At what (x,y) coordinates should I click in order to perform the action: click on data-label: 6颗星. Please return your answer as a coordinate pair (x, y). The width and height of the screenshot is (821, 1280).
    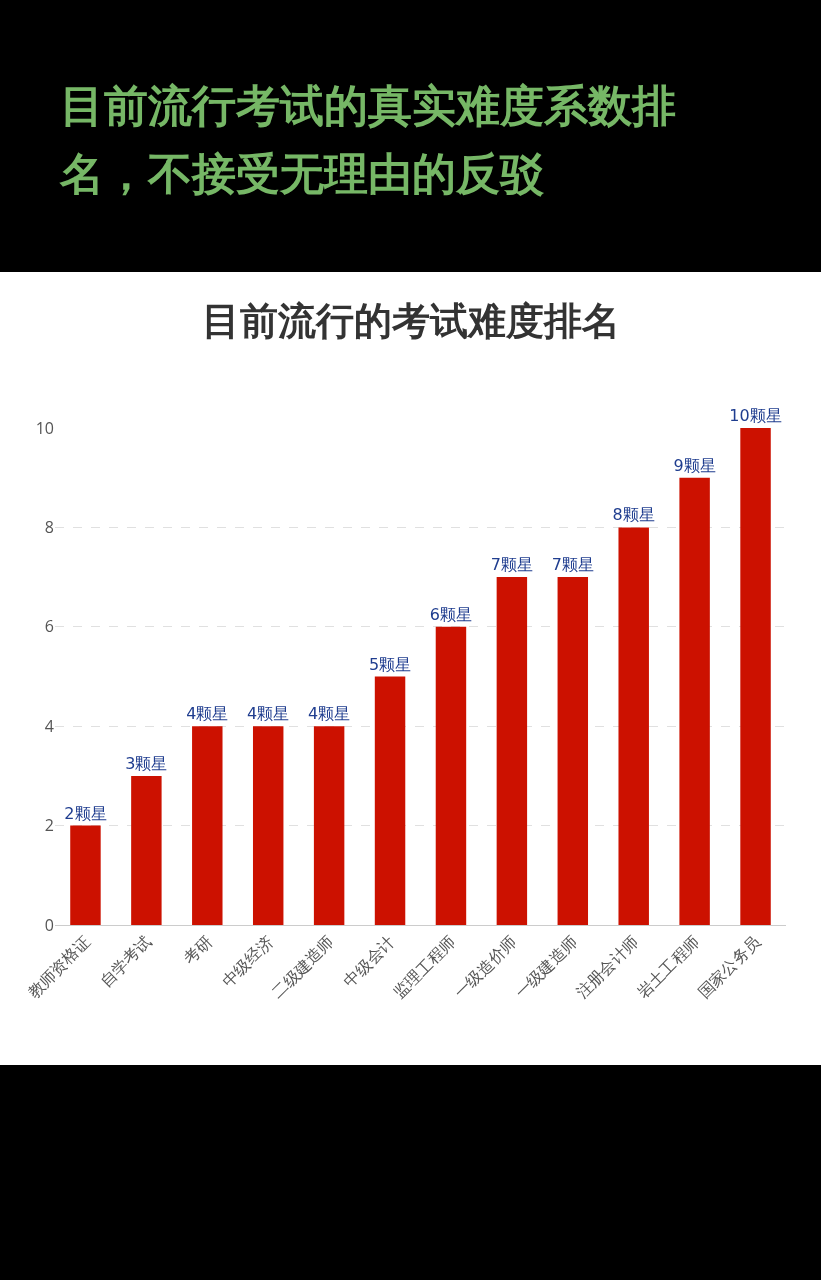
    Looking at the image, I should click on (451, 614).